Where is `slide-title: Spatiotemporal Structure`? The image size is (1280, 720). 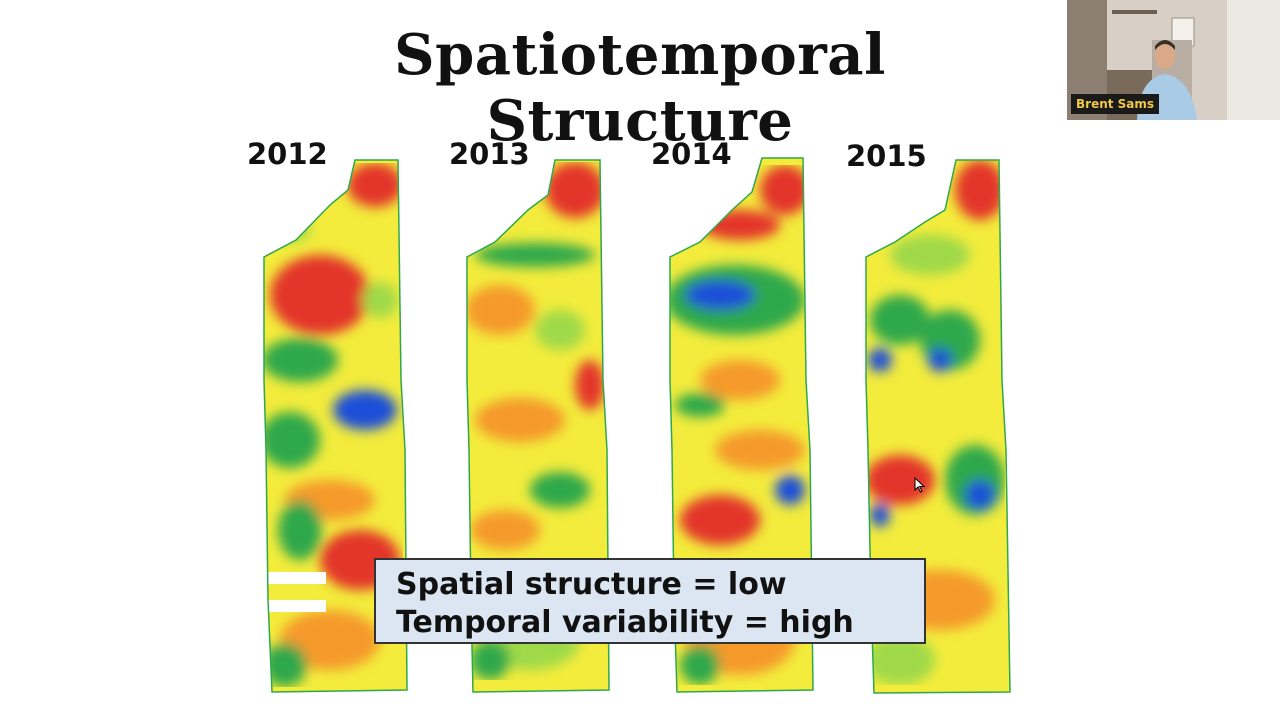
slide-title: Spatiotemporal Structure is located at coordinates (640, 88).